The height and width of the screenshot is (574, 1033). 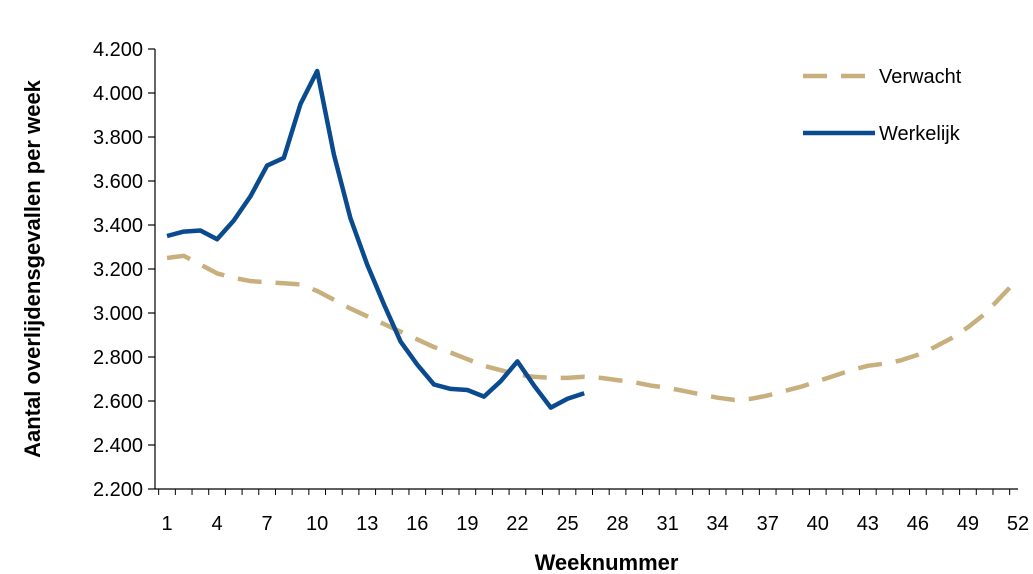 What do you see at coordinates (118, 446) in the screenshot?
I see `y-tick-label: 2.400` at bounding box center [118, 446].